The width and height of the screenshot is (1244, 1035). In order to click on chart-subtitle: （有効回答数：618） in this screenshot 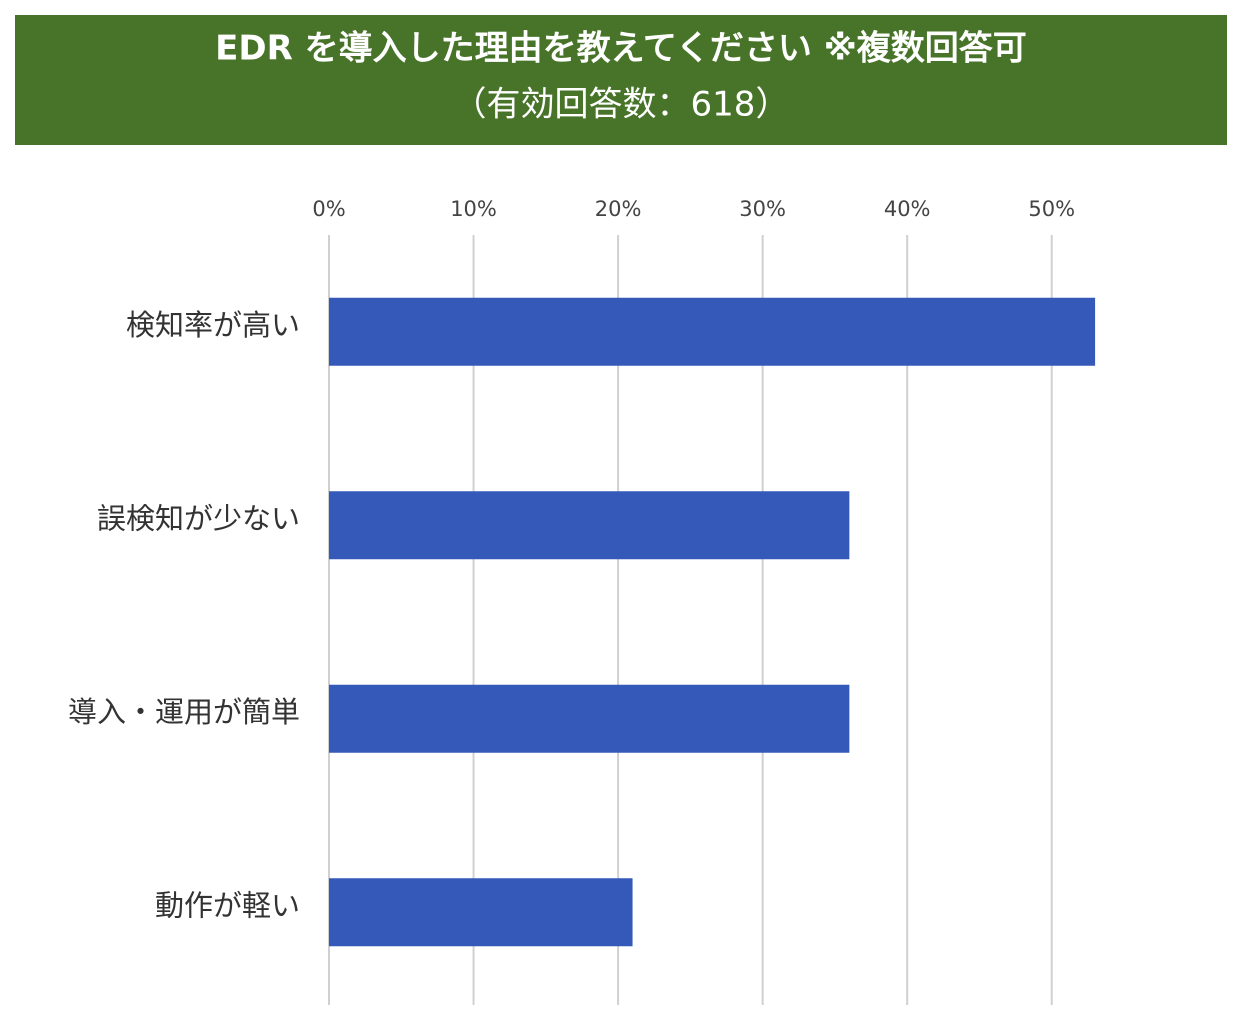, I will do `click(621, 105)`.